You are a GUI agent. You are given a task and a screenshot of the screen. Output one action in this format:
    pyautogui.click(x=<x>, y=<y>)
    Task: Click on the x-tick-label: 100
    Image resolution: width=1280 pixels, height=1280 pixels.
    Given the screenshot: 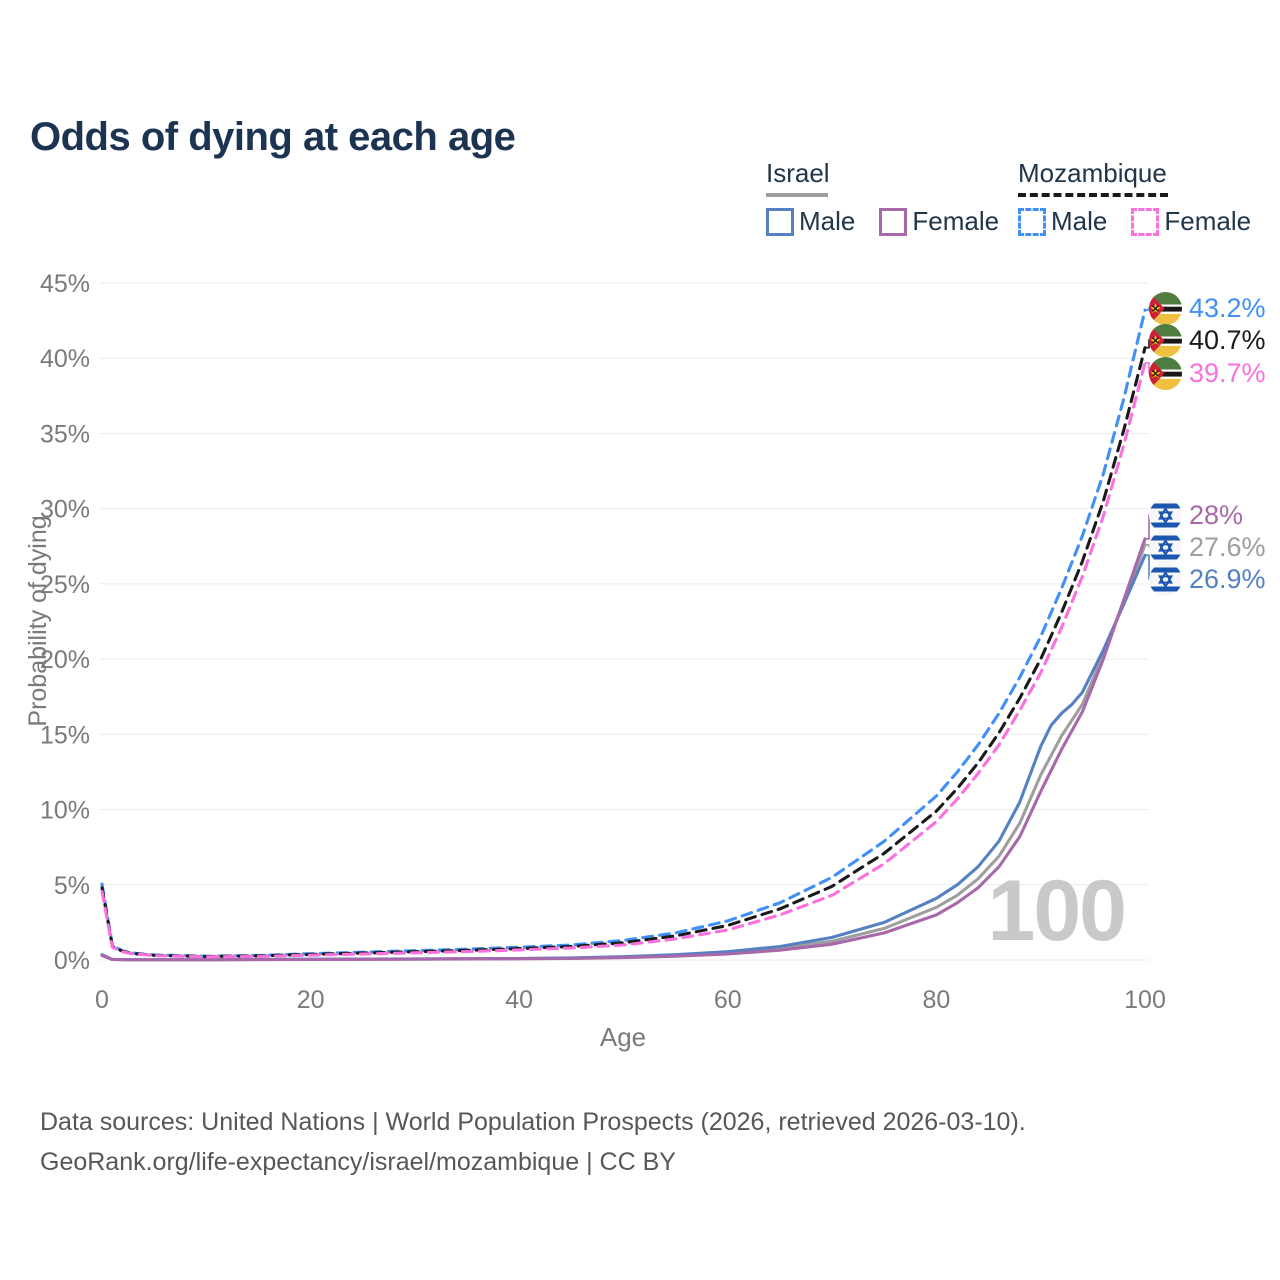 What is the action you would take?
    pyautogui.click(x=1145, y=1000)
    